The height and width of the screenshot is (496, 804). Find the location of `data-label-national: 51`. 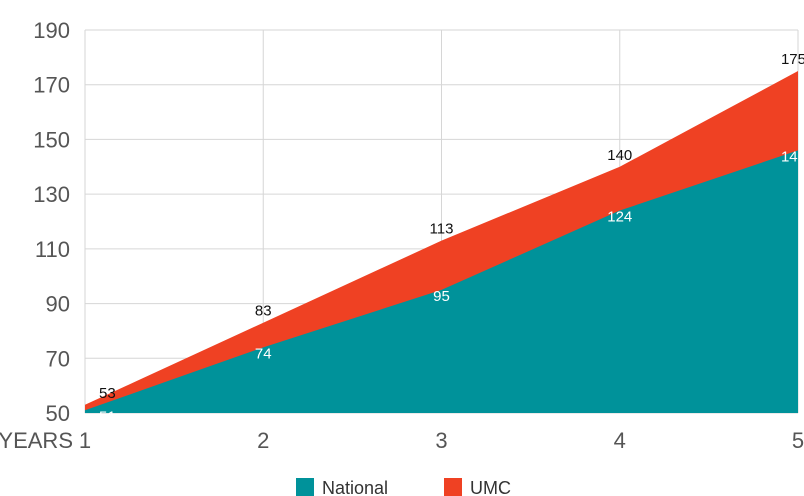

data-label-national: 51 is located at coordinates (107, 416).